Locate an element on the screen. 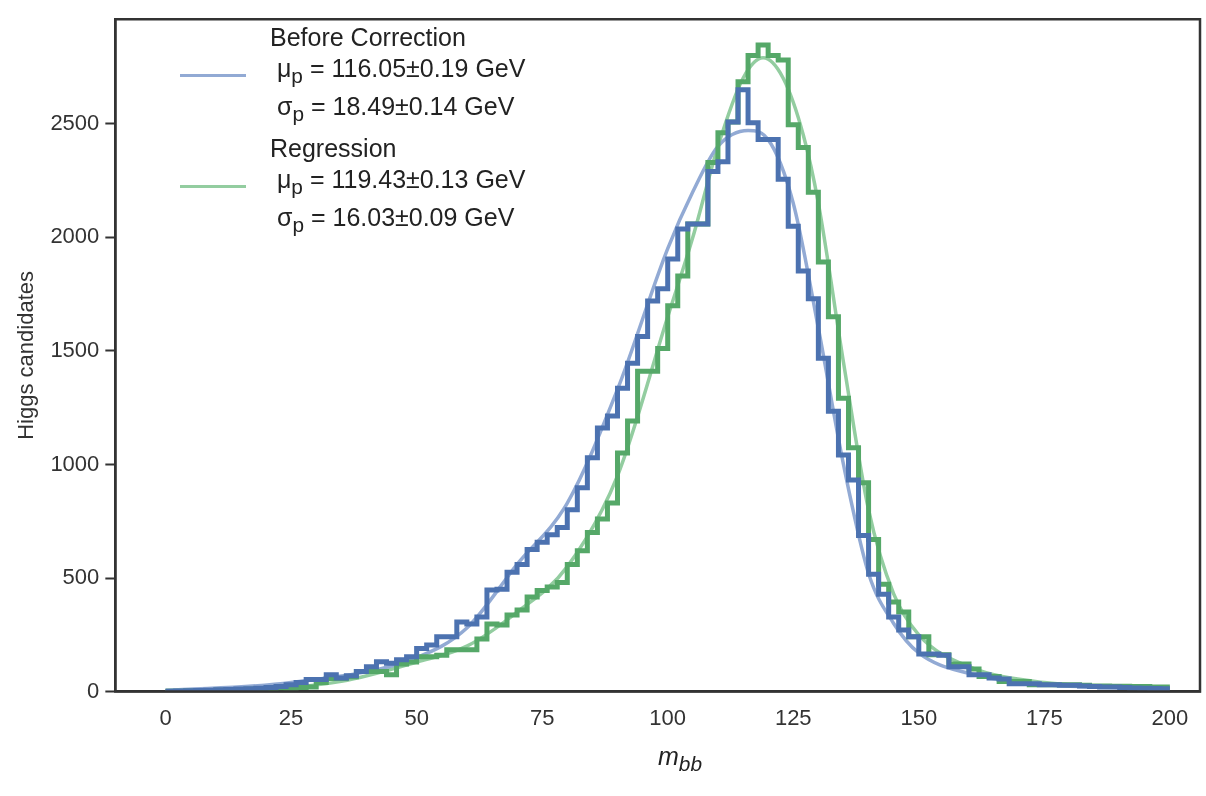  x-tick-label: 100 is located at coordinates (668, 717).